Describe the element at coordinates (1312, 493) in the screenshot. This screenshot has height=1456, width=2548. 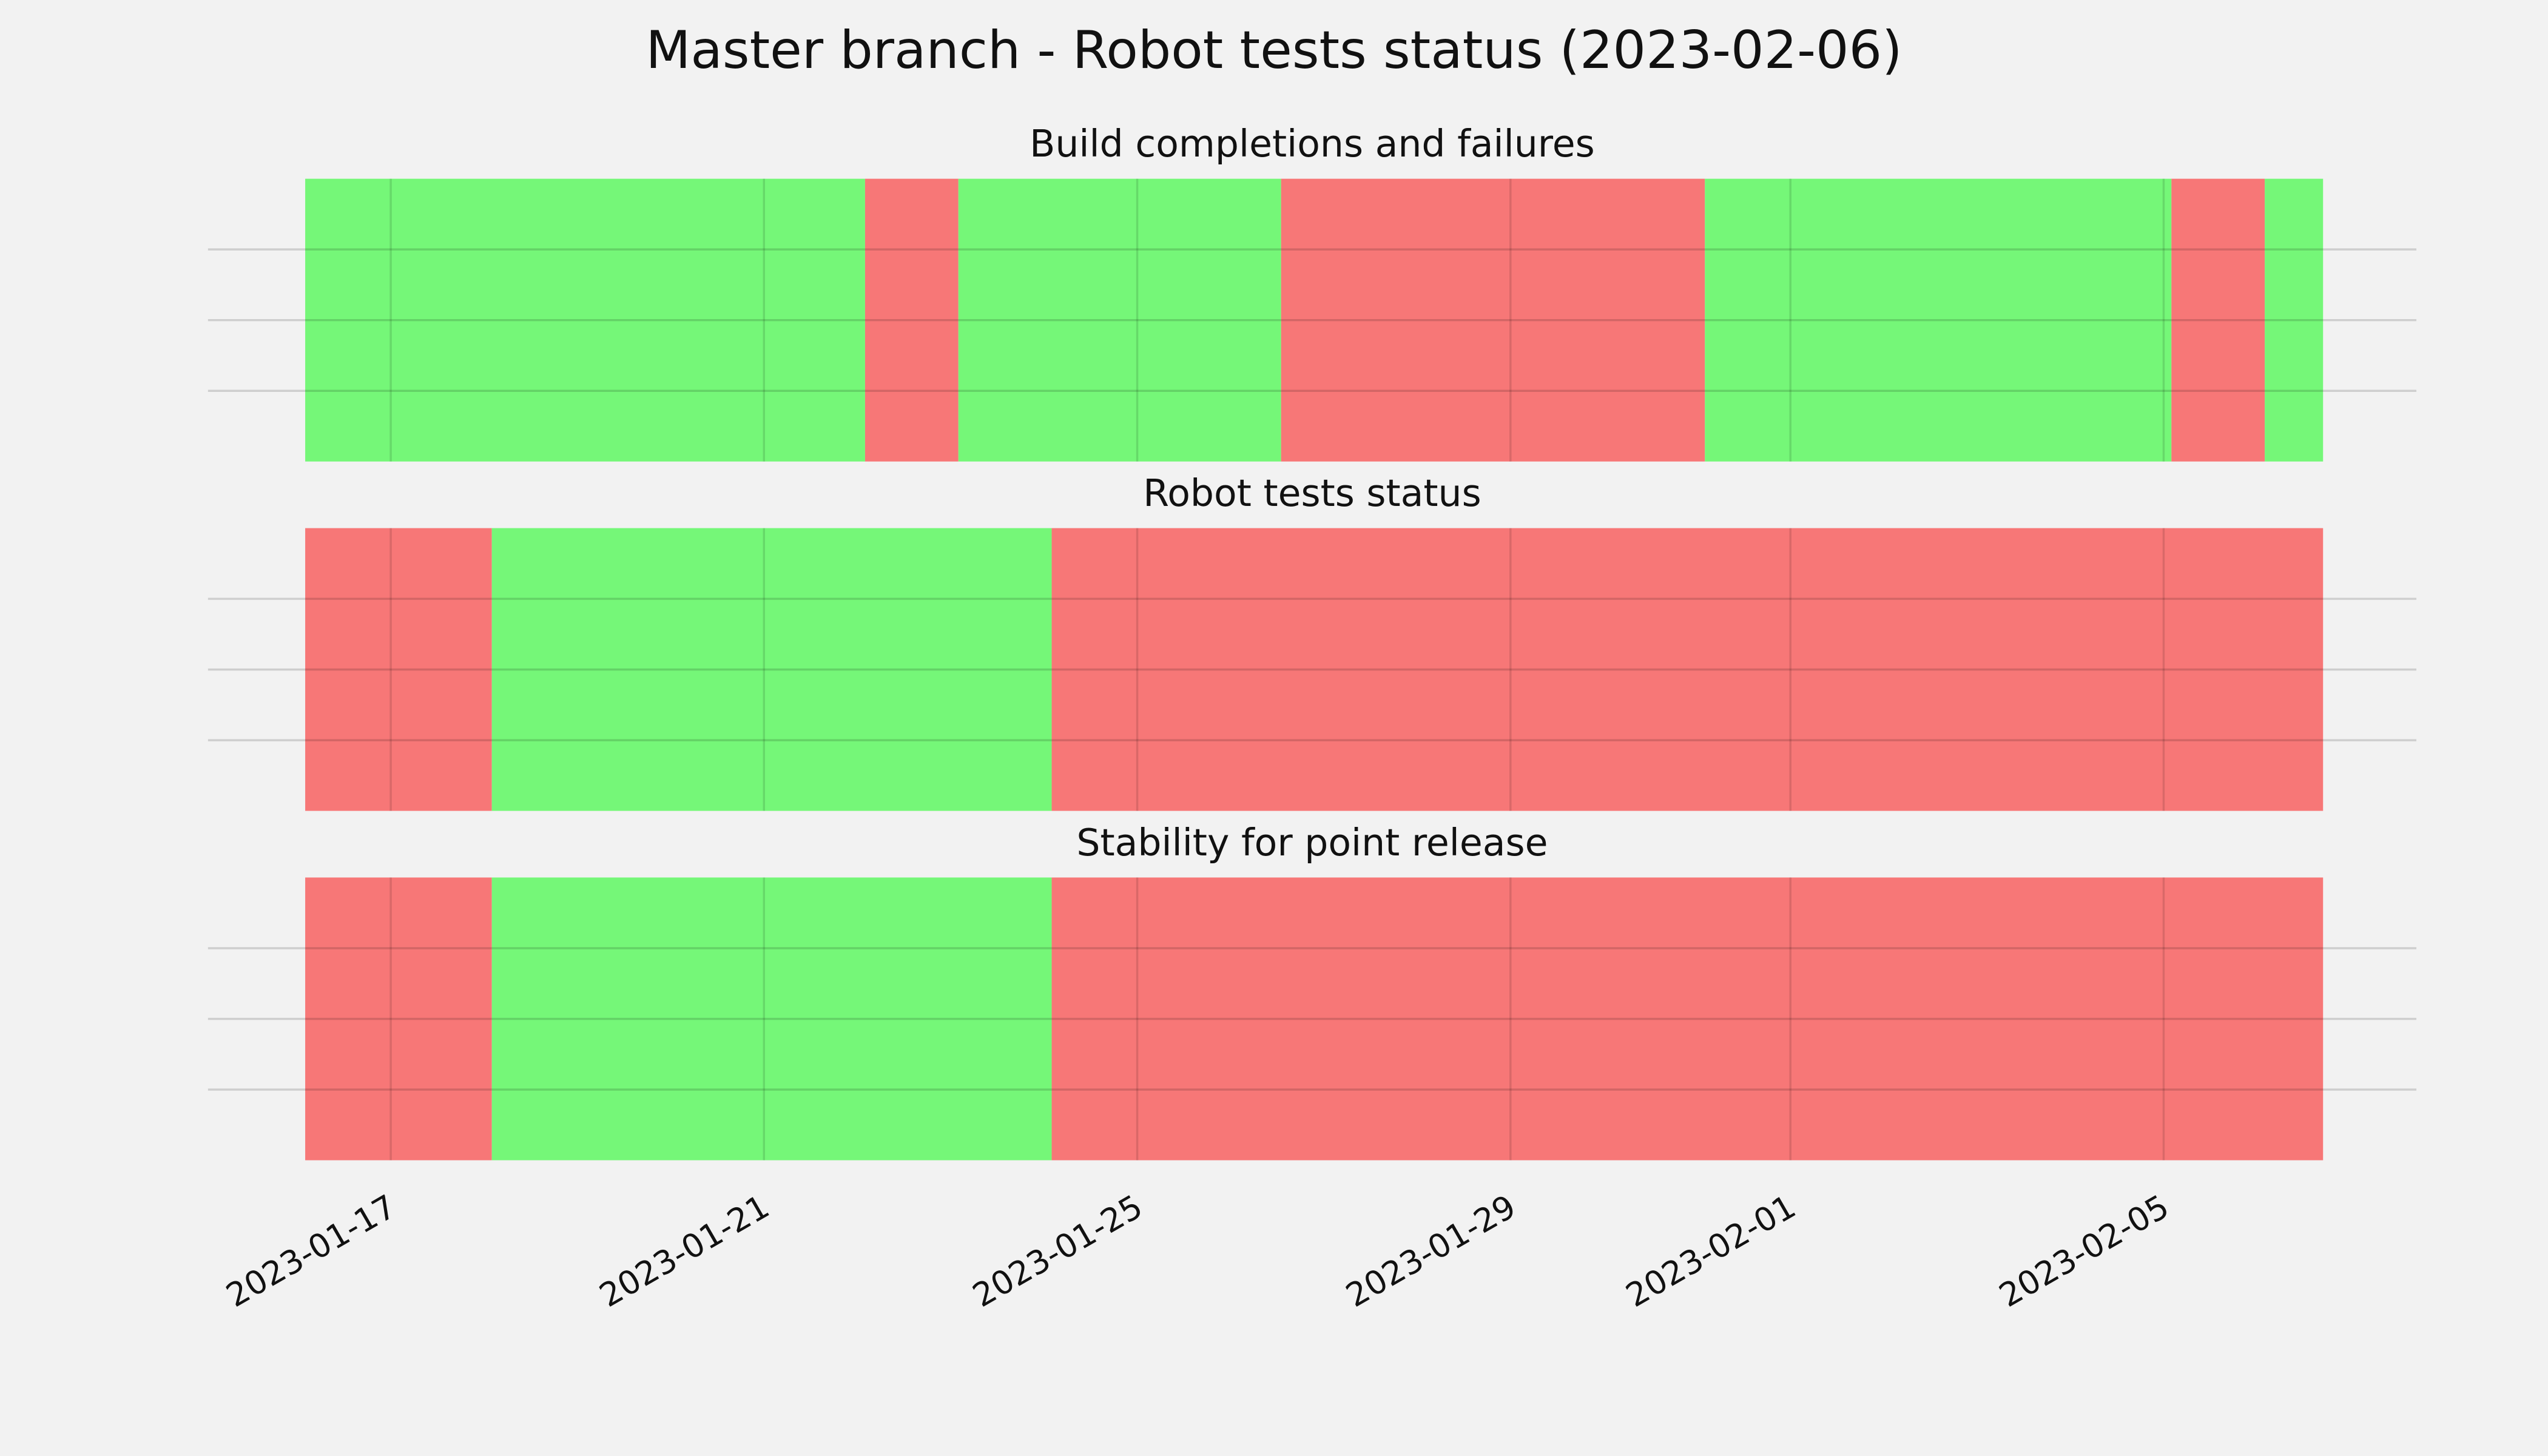
I see `subplot-title: Robot tests status` at that location.